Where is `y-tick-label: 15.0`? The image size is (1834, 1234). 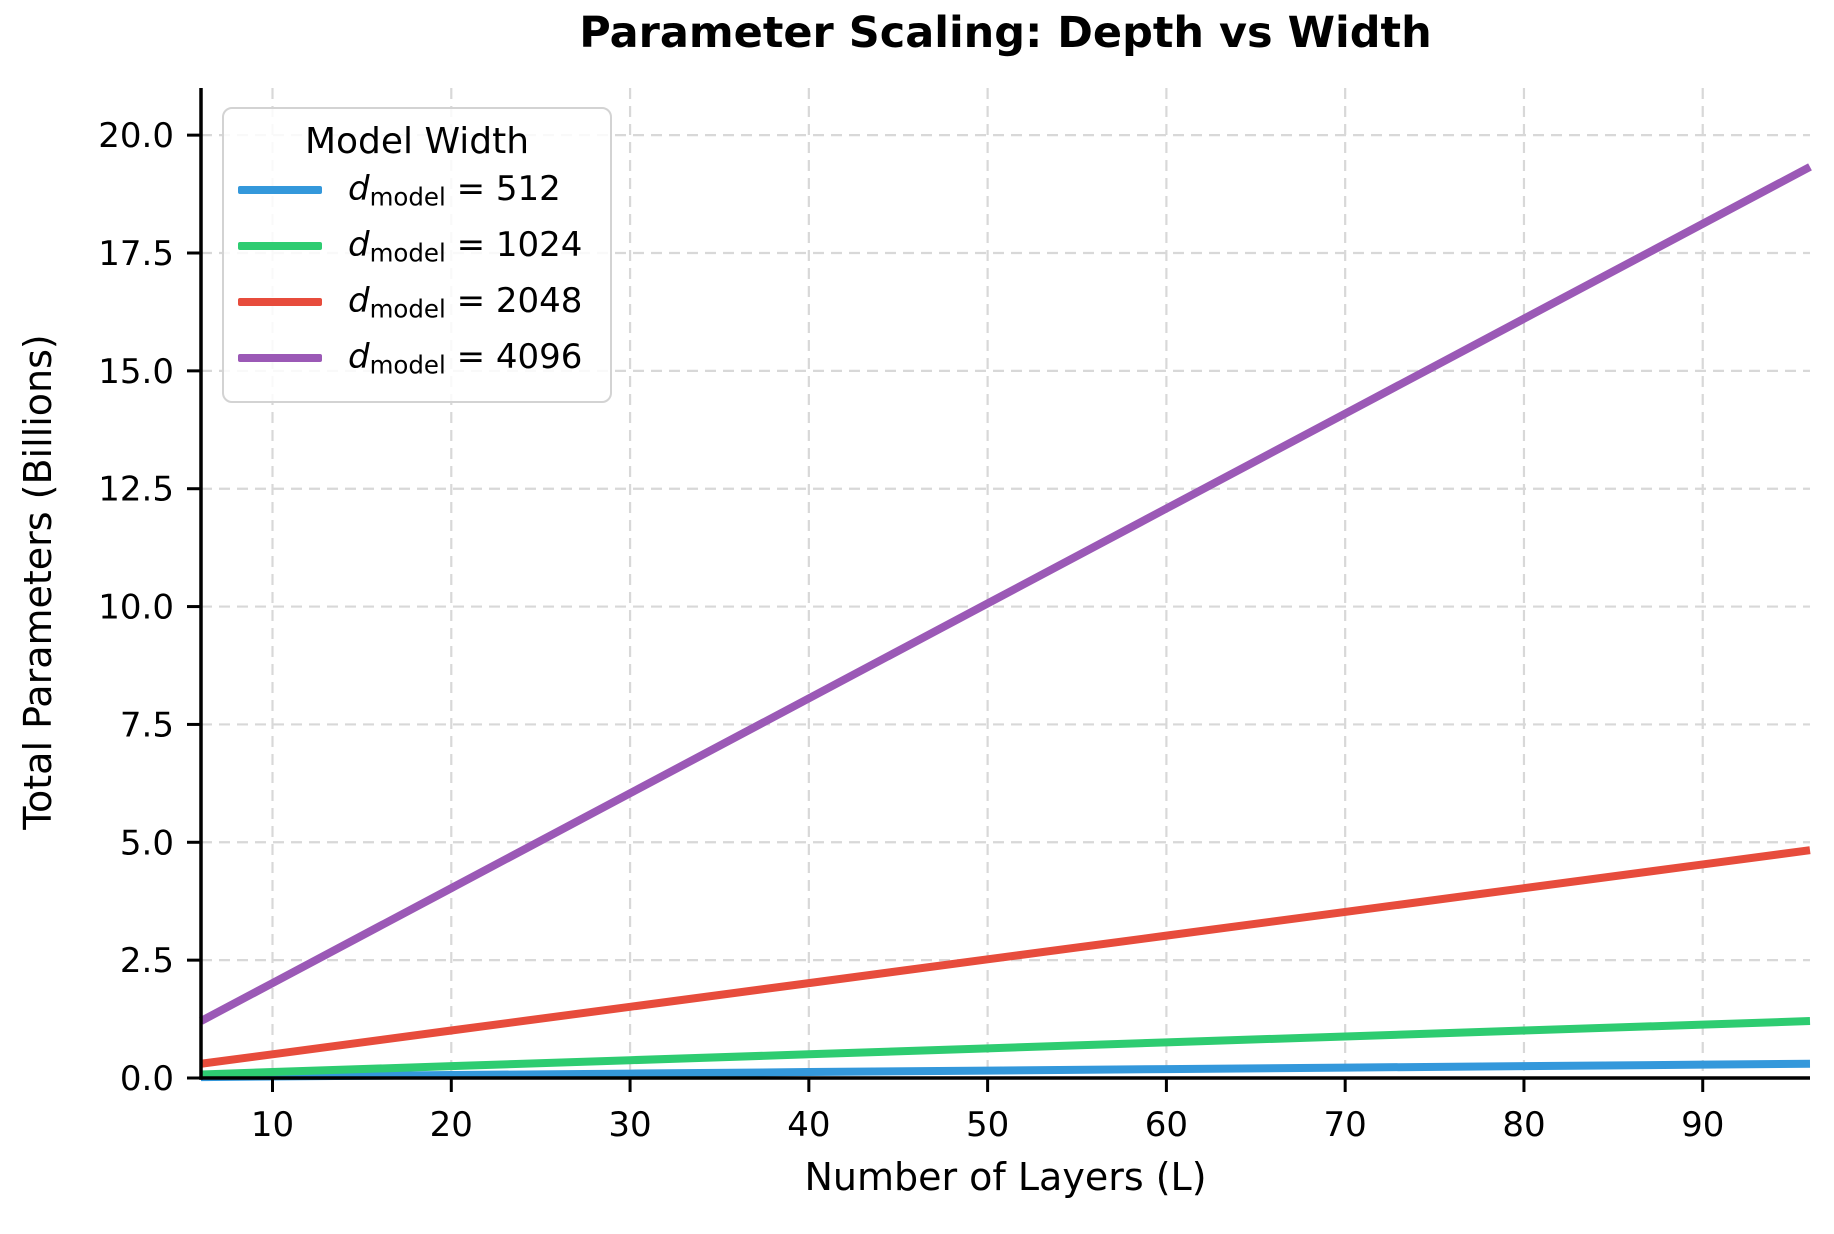 y-tick-label: 15.0 is located at coordinates (136, 372).